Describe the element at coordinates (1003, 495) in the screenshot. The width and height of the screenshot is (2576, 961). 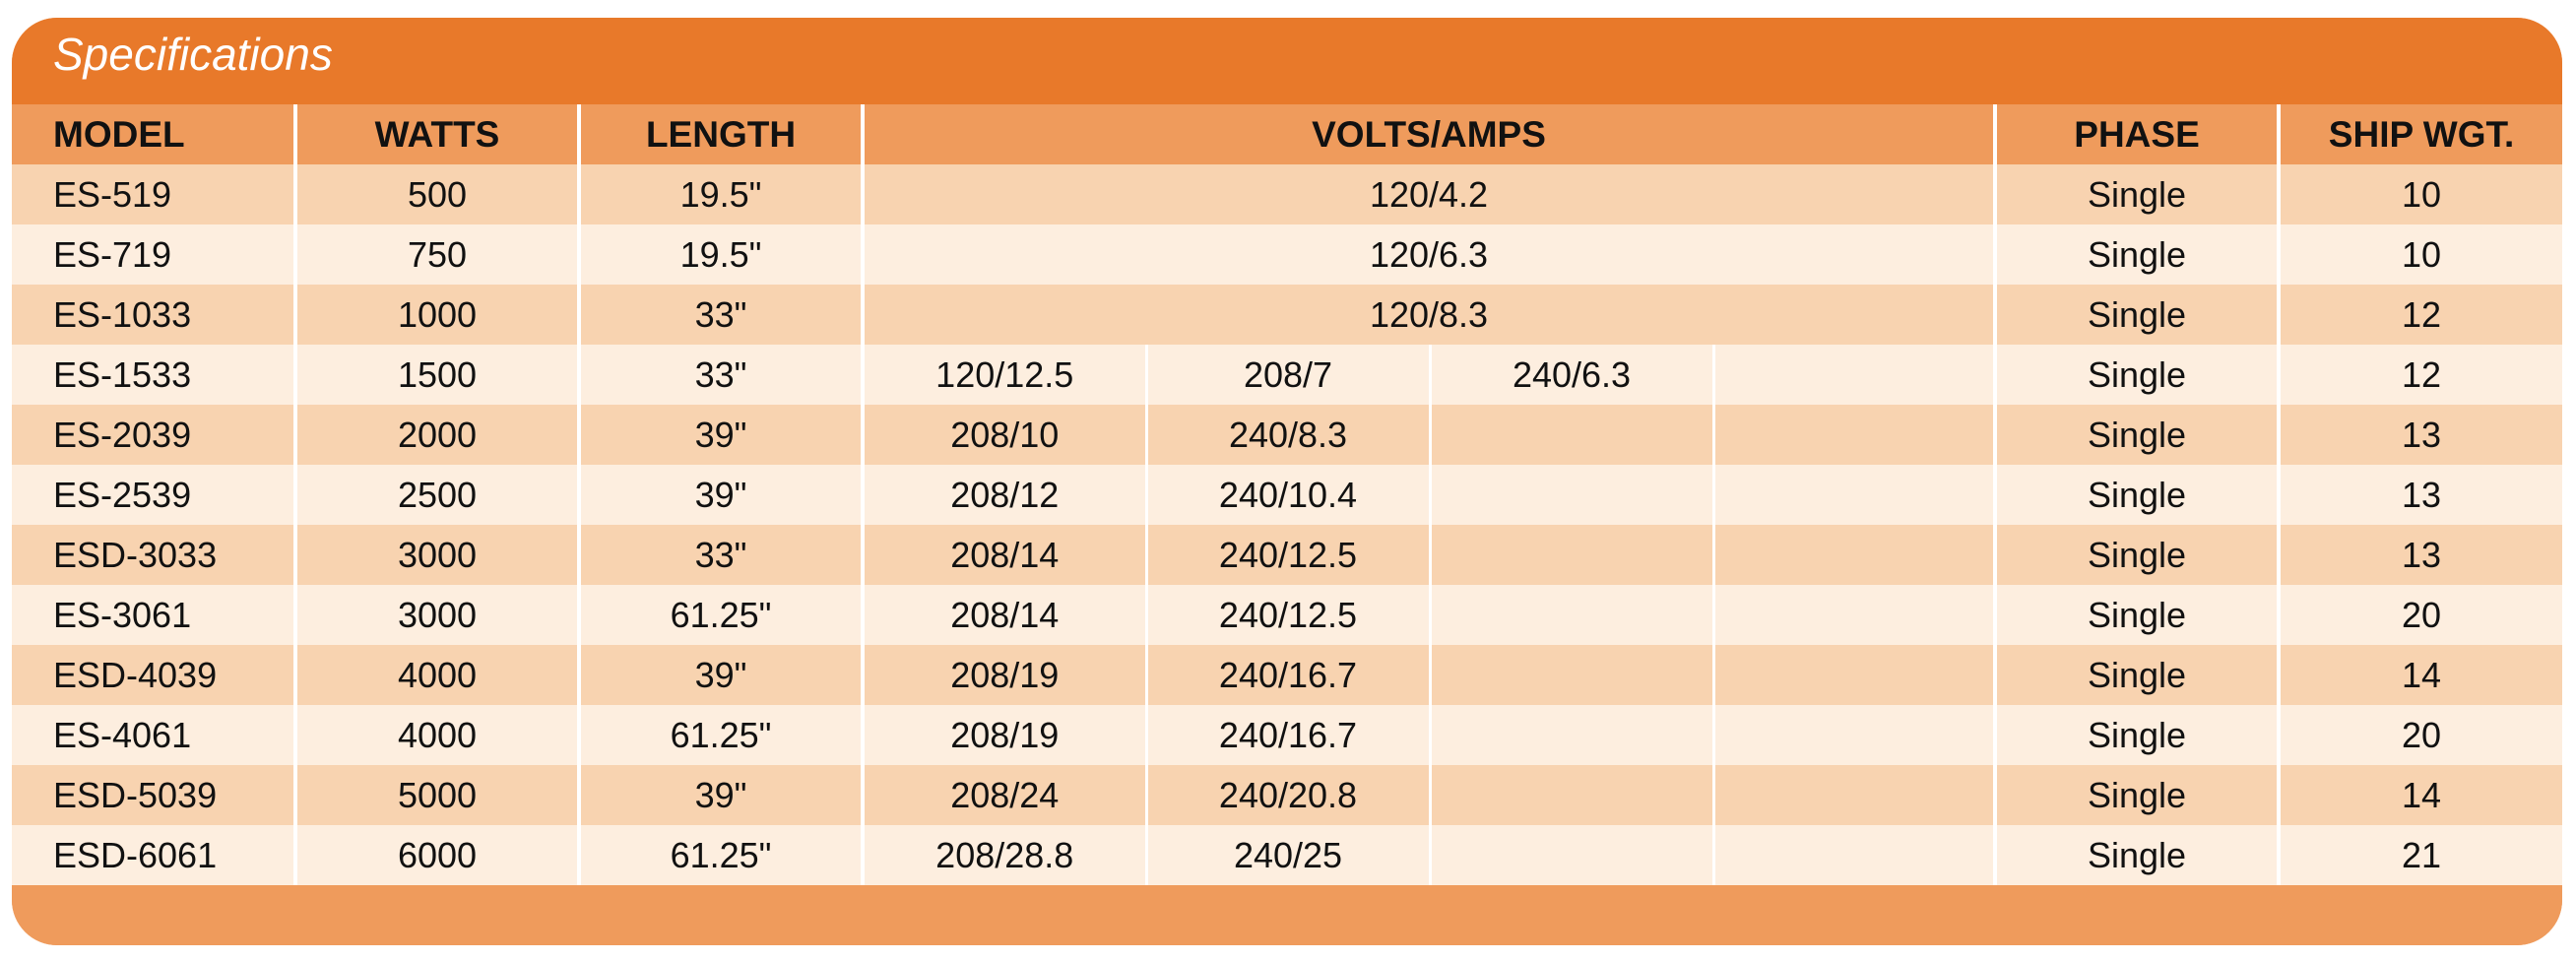
I see `cell-volts-amps: 208/12` at that location.